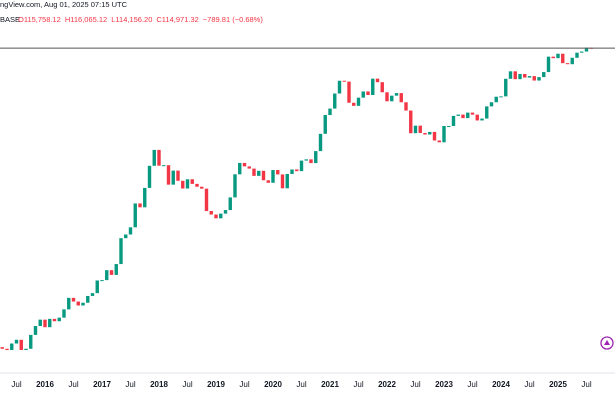  What do you see at coordinates (39, 19) in the screenshot?
I see `header-ohlc: O115,758.12` at bounding box center [39, 19].